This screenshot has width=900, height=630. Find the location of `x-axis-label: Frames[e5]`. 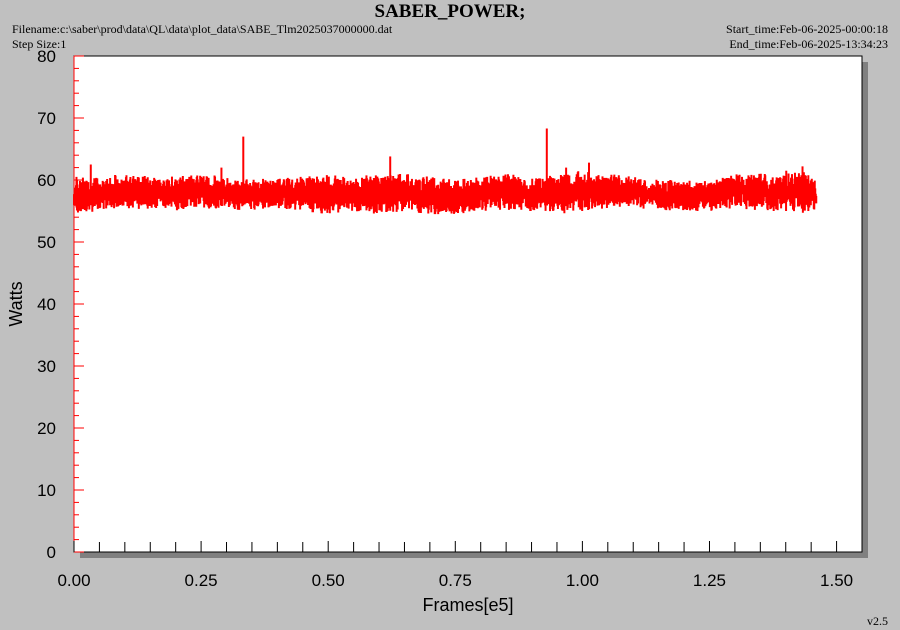

x-axis-label: Frames[e5] is located at coordinates (467, 605).